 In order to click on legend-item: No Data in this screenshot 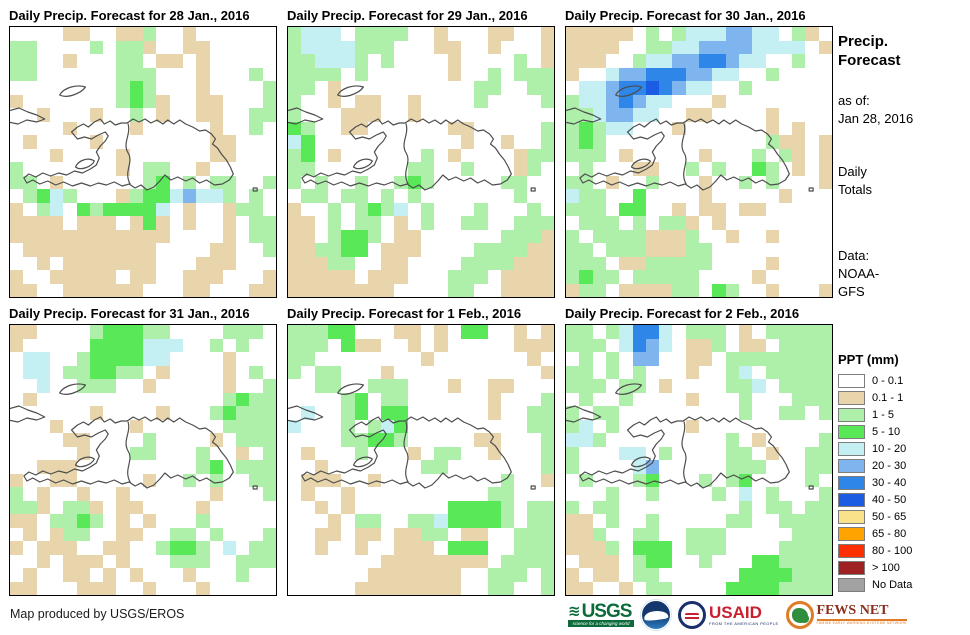, I will do `click(903, 584)`.